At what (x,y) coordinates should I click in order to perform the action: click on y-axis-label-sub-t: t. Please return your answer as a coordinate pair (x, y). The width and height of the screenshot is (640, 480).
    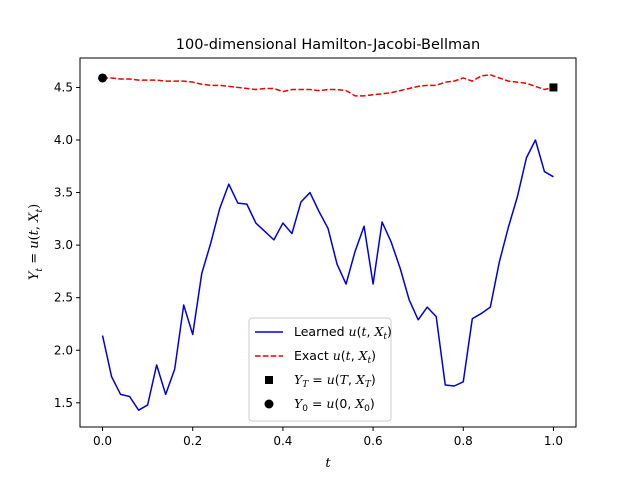
    Looking at the image, I should click on (40, 270).